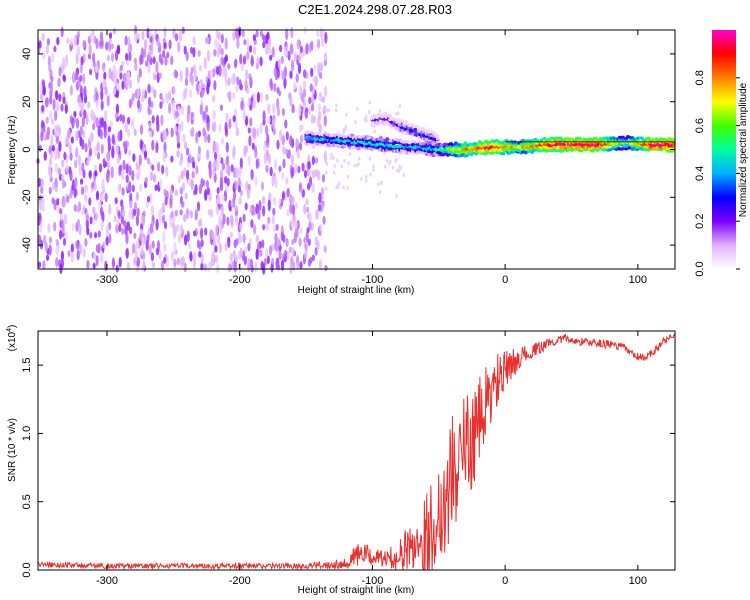  I want to click on spectrogram-y-axis-title: Frequency (Hz), so click(12, 150).